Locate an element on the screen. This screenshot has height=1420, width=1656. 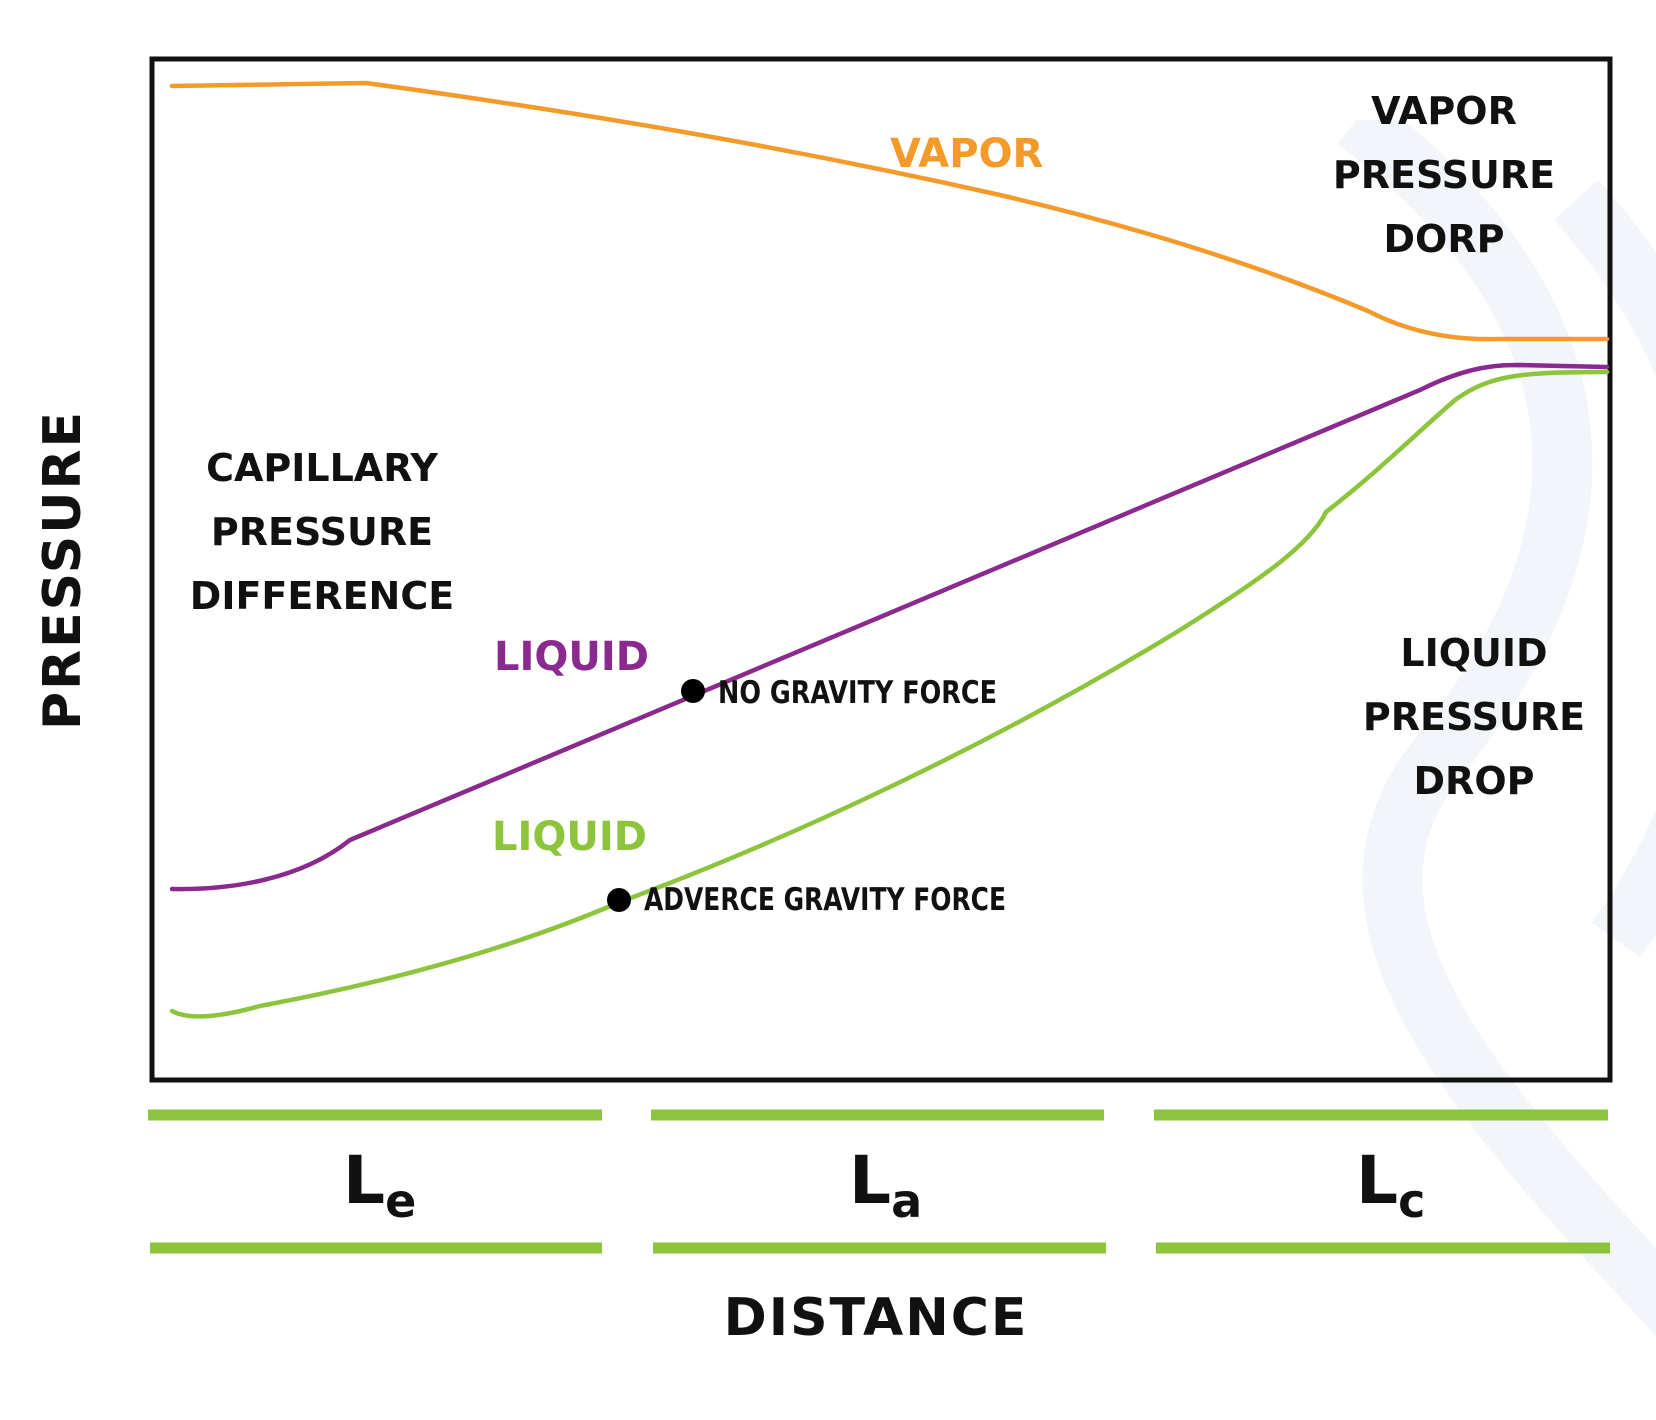
segment-label-condenser: Lc is located at coordinates (1390, 1185).